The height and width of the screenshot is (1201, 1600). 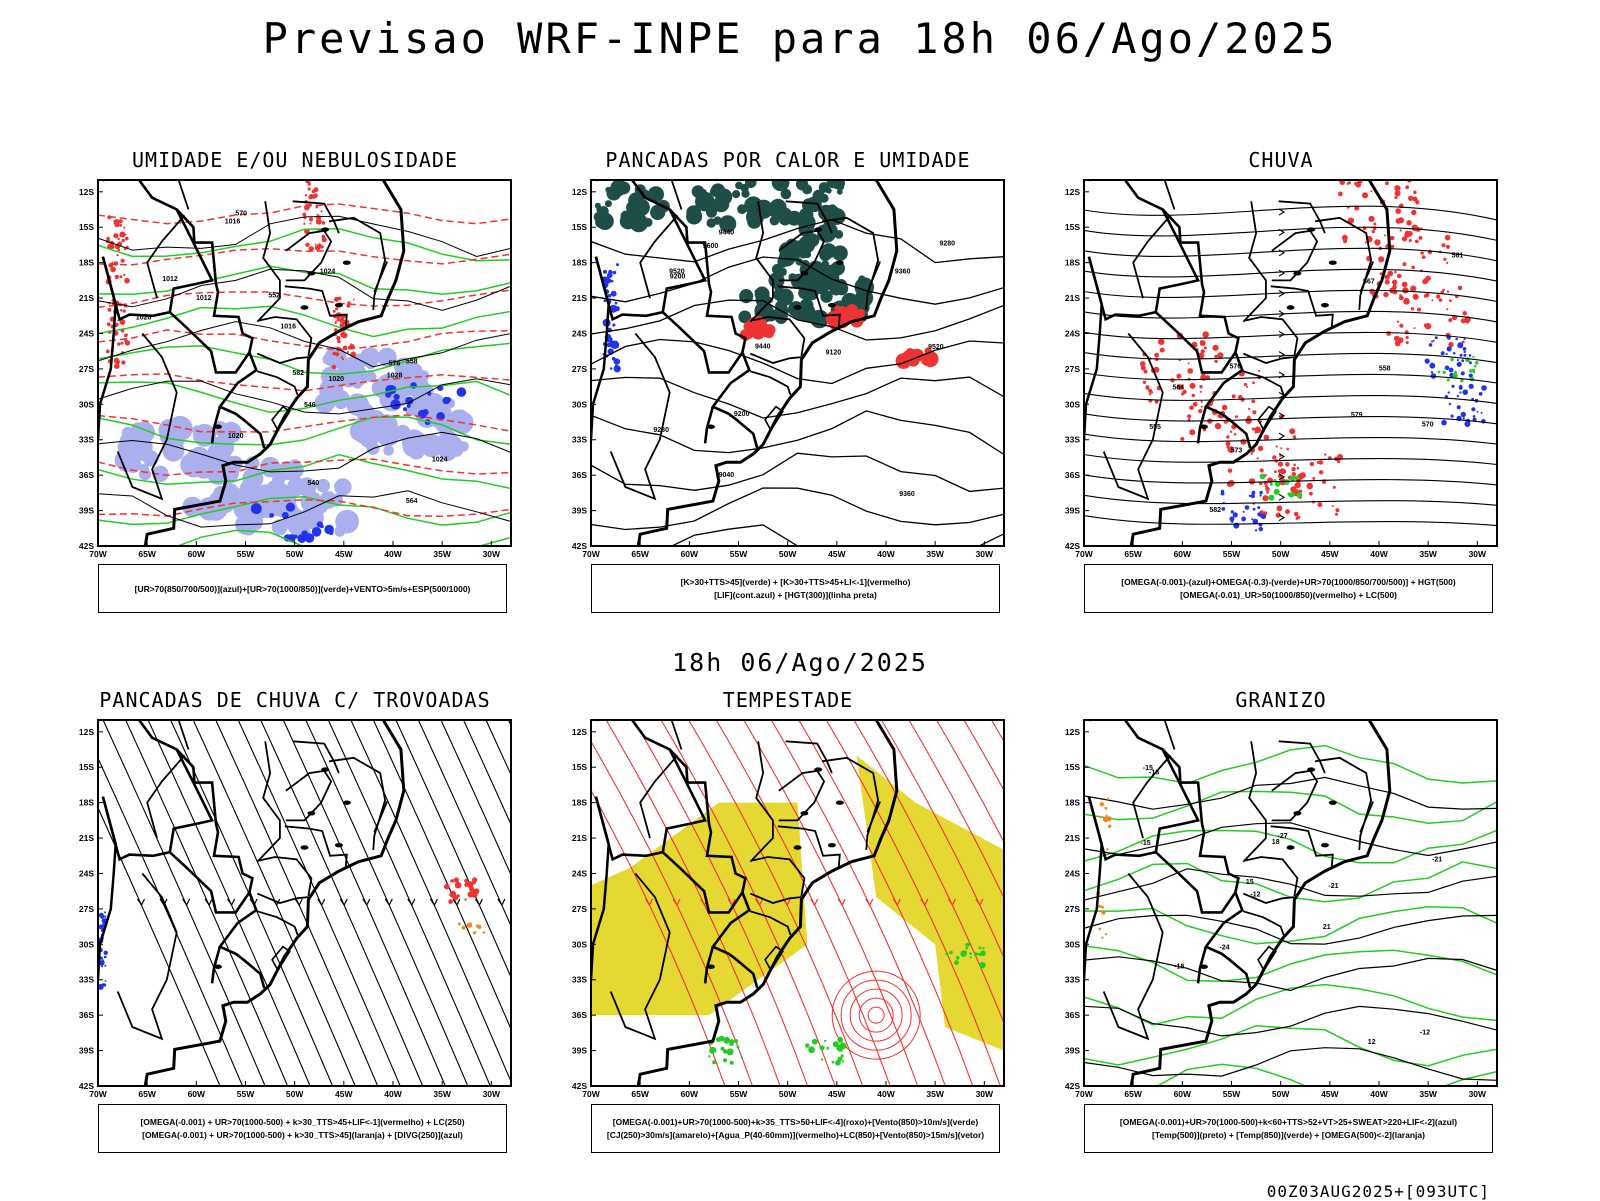 I want to click on lon-tick-label: 60W, so click(x=1183, y=554).